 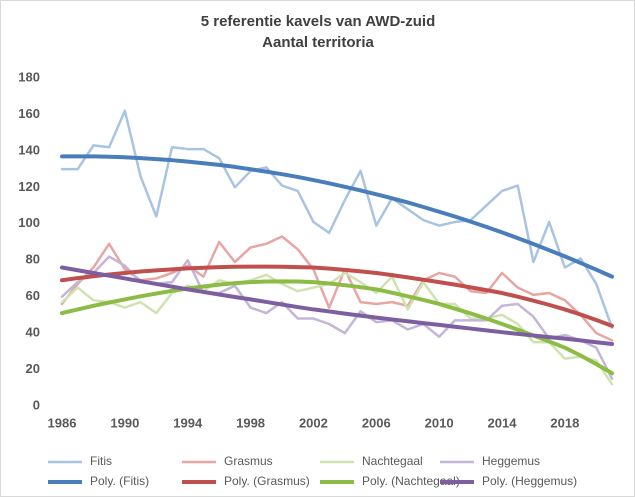 I want to click on x-tick-label: 2006, so click(x=376, y=422).